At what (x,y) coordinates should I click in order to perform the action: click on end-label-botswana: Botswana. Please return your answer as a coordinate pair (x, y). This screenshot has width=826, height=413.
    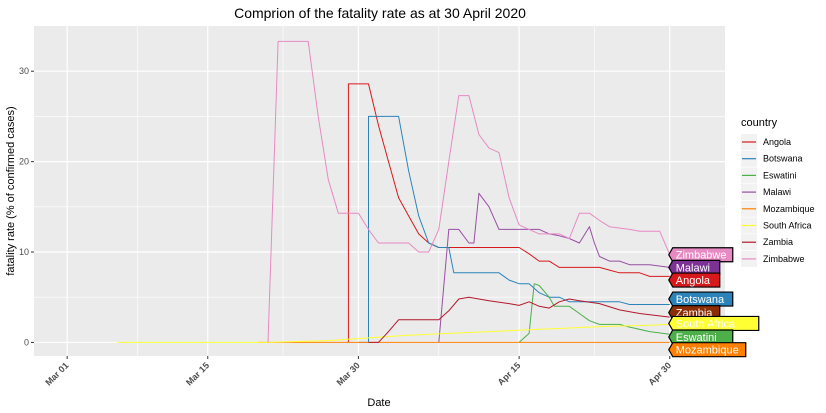
    Looking at the image, I should click on (701, 299).